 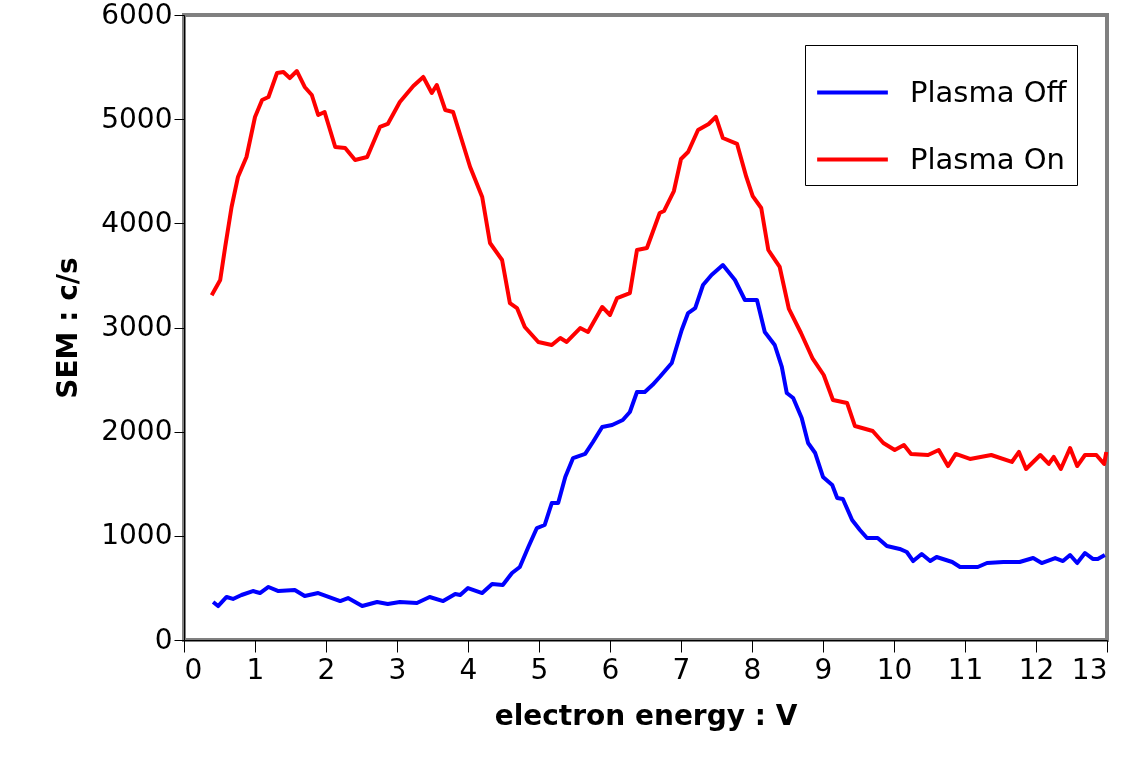 I want to click on x-tick-label: 9, so click(x=823, y=669).